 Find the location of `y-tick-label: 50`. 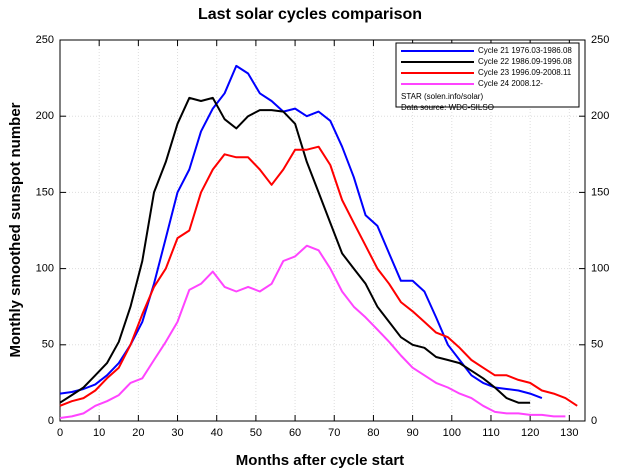

y-tick-label: 50 is located at coordinates (48, 345).